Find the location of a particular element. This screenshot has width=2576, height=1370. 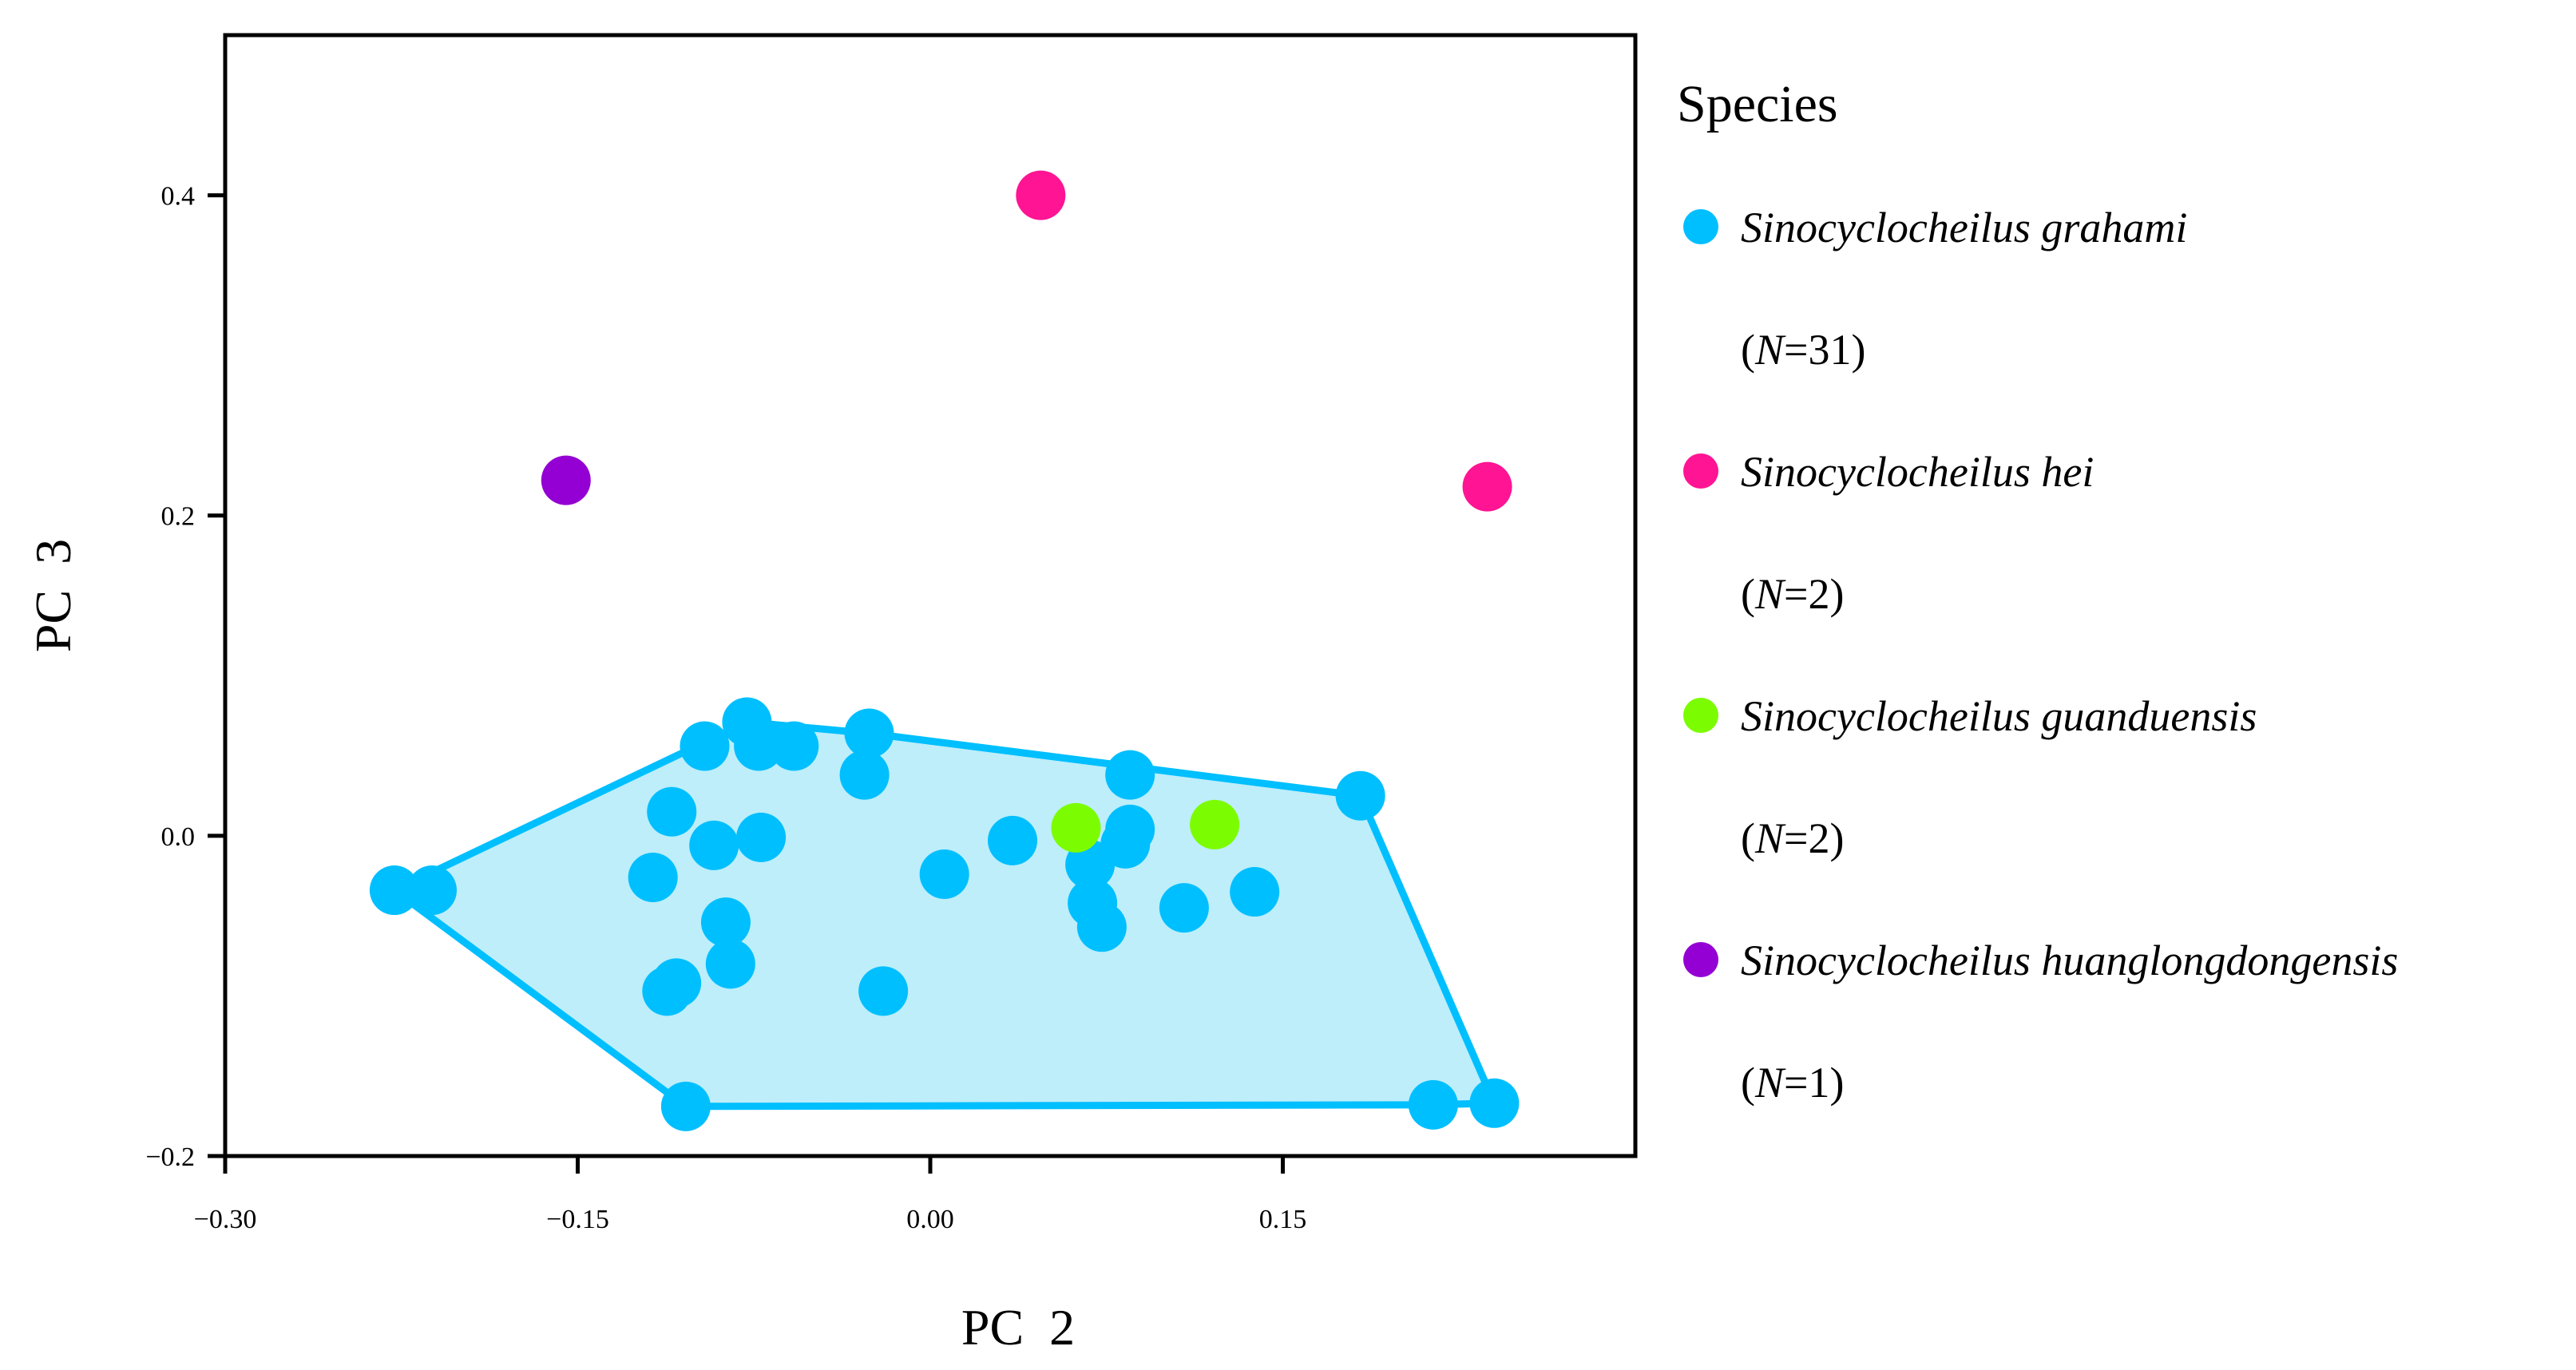

legend-label: Sinocyclocheilus guanduensis is located at coordinates (1999, 716).